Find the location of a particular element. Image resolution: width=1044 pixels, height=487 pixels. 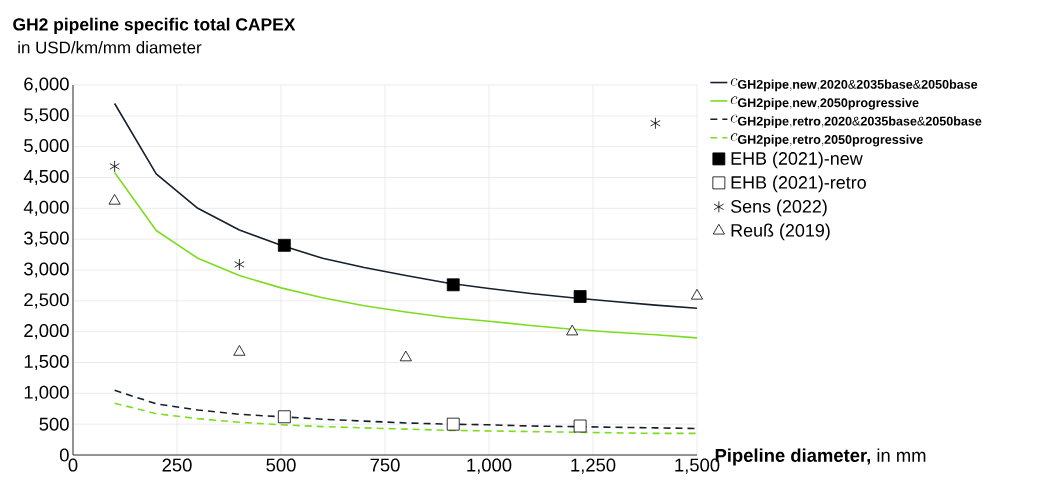

y-tick-label: 2,500 is located at coordinates (46, 301).